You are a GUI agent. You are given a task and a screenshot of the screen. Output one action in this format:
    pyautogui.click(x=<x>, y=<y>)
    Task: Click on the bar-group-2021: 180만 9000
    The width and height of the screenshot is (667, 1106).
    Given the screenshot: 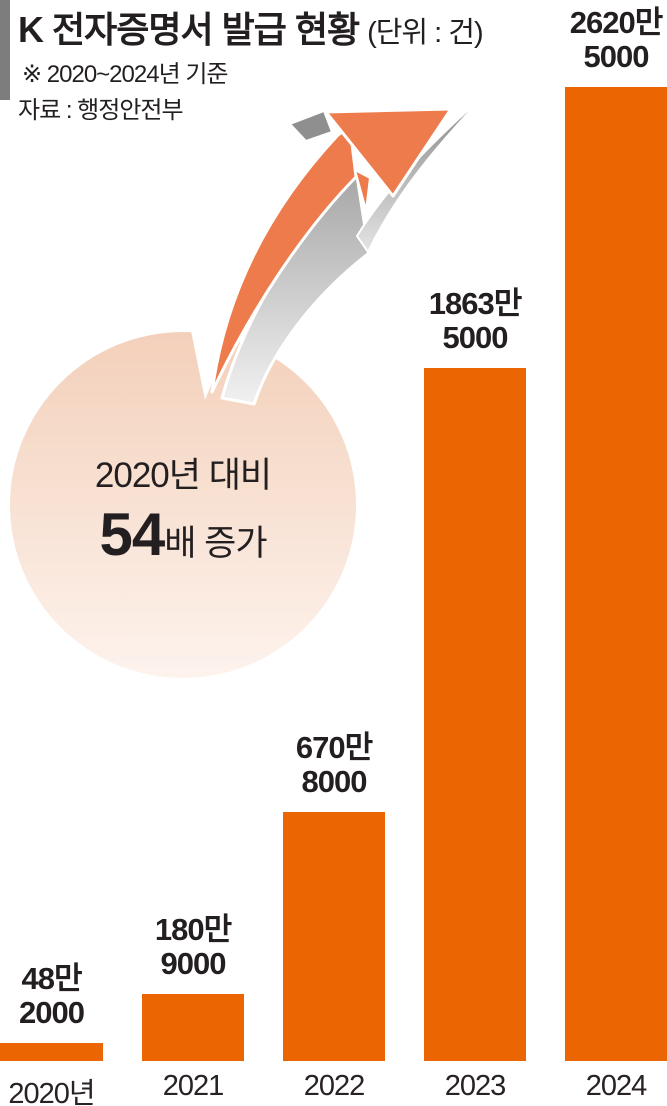 What is the action you would take?
    pyautogui.click(x=193, y=987)
    